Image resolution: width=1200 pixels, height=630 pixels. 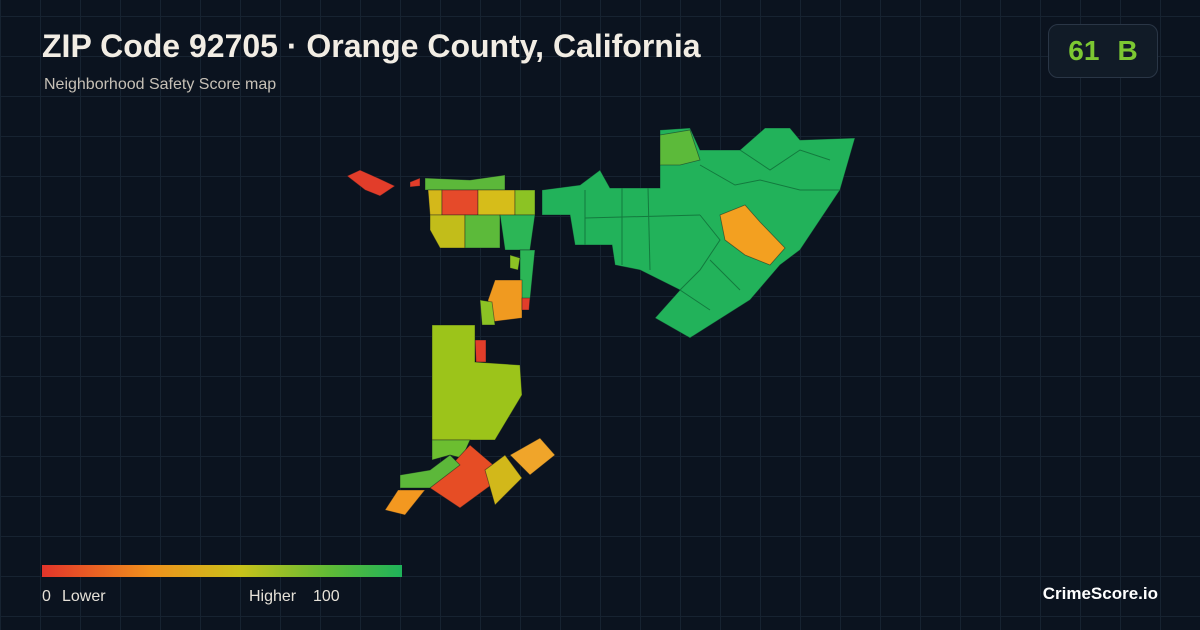 I want to click on legend-gradient, so click(x=222, y=571).